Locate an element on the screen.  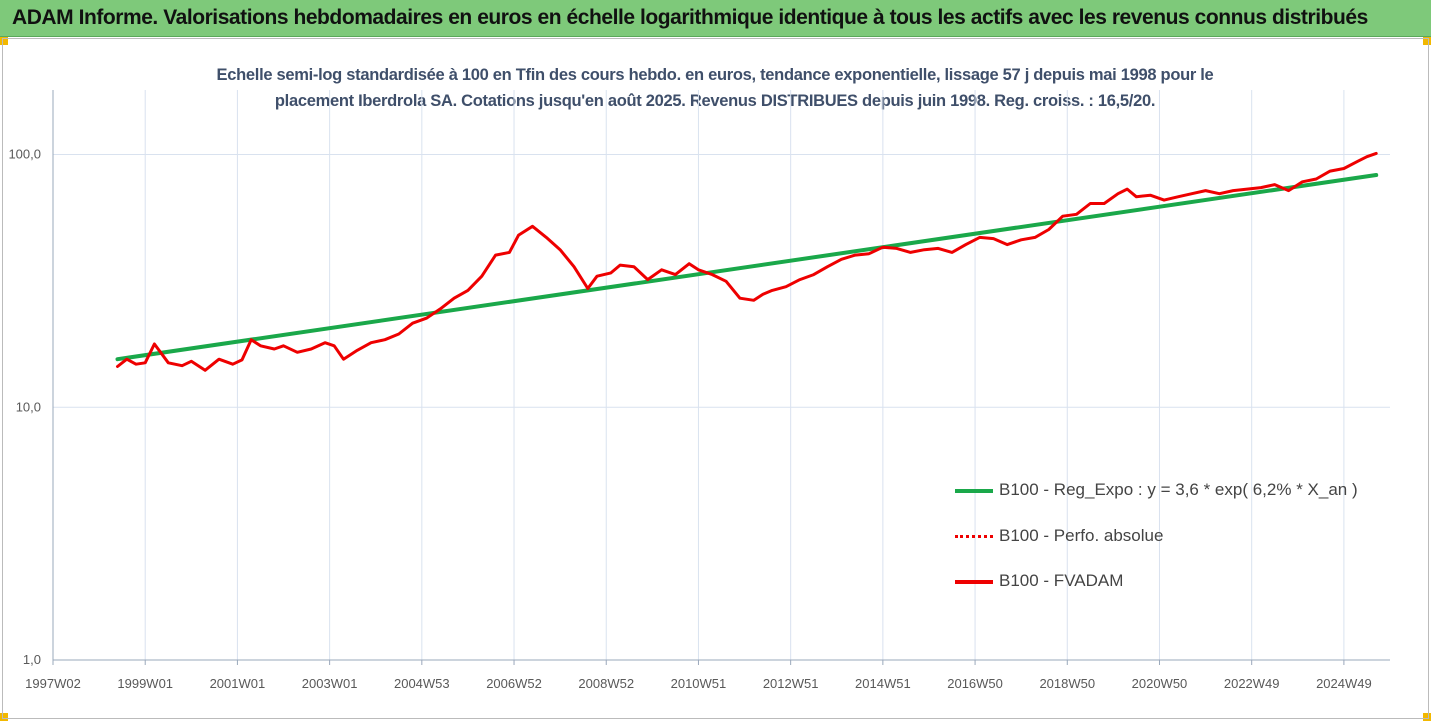
y-tick-label-2: 100,0 is located at coordinates (24, 154).